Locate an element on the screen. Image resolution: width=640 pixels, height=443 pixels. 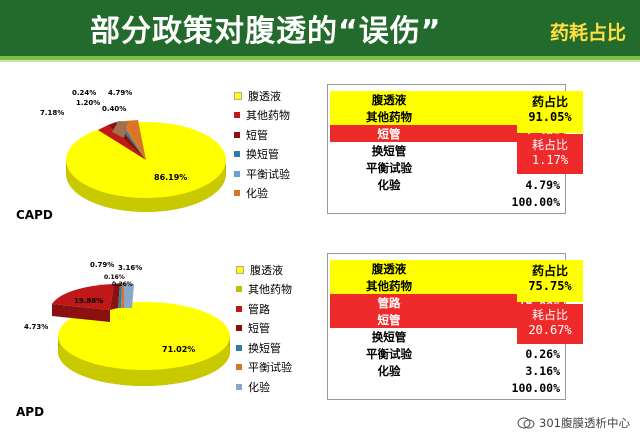
apd-legend-label: 其他药物 is located at coordinates (270, 290).